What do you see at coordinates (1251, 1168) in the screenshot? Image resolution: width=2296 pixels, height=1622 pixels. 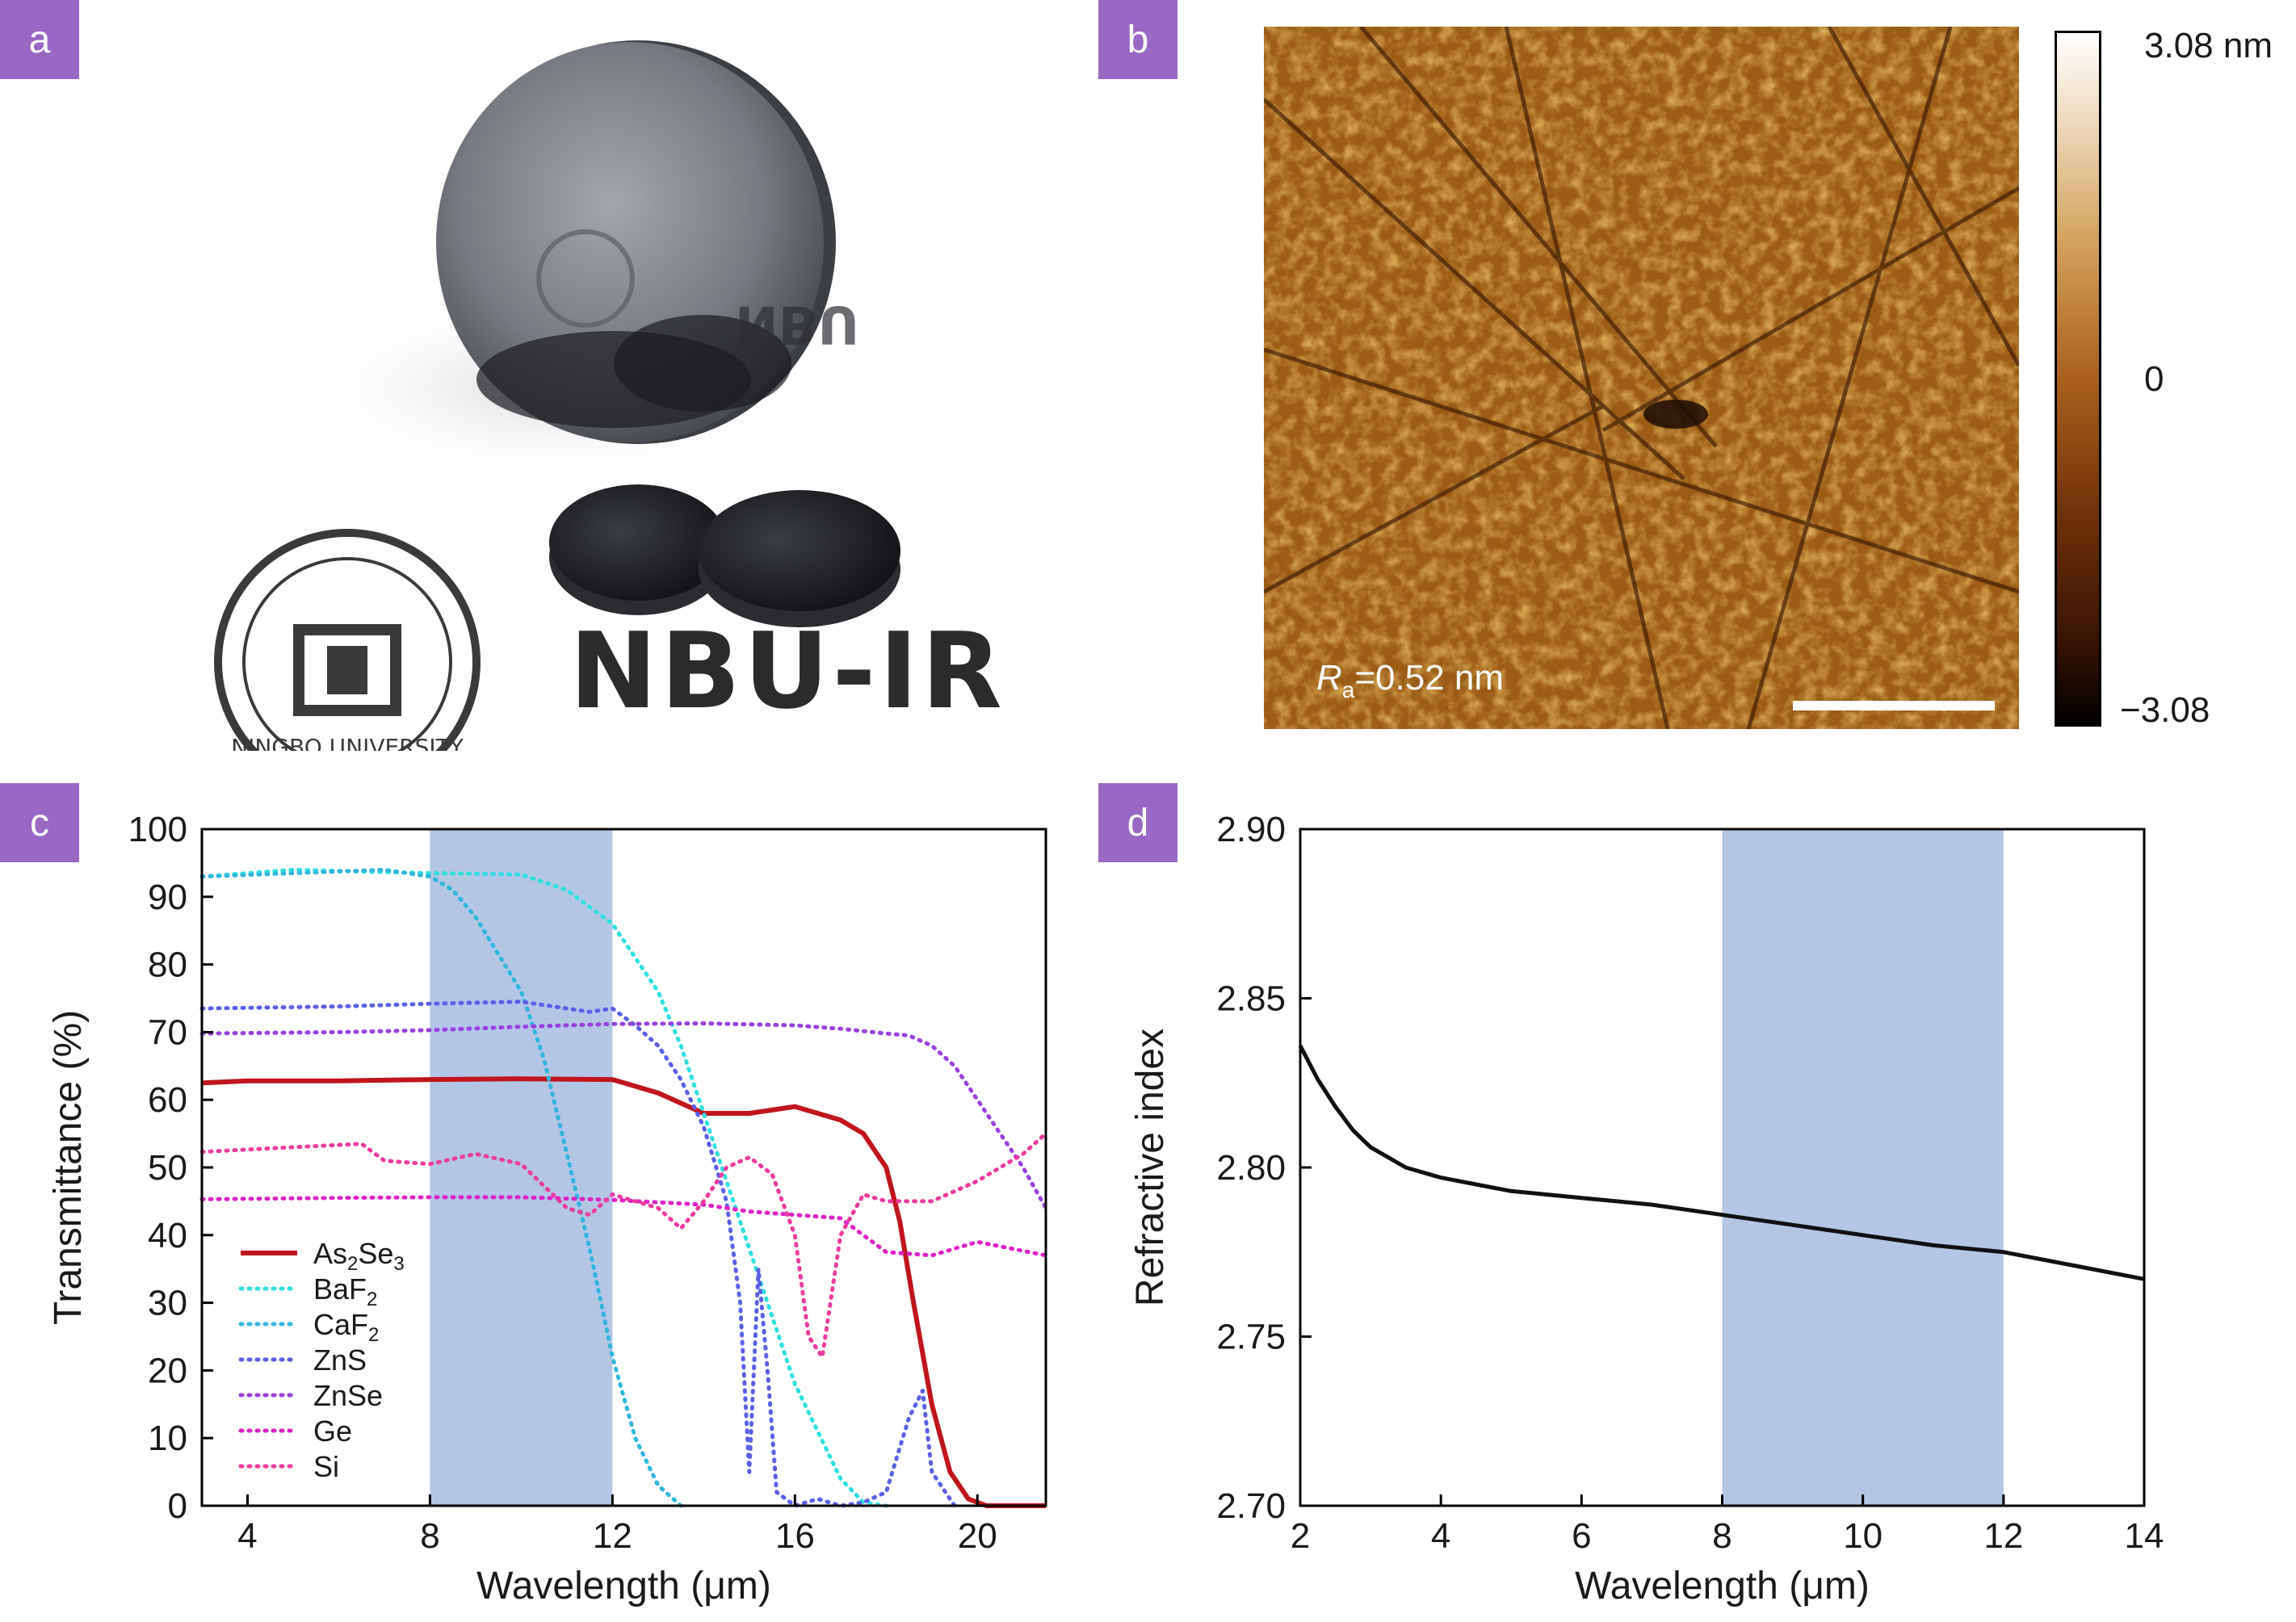 I see `y-tick-label: 2.80` at bounding box center [1251, 1168].